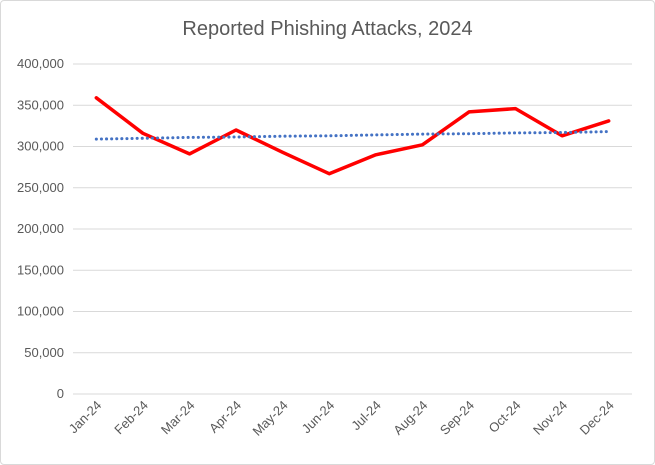 The height and width of the screenshot is (465, 655). What do you see at coordinates (225, 417) in the screenshot?
I see `x-tick-label: Apr-24` at bounding box center [225, 417].